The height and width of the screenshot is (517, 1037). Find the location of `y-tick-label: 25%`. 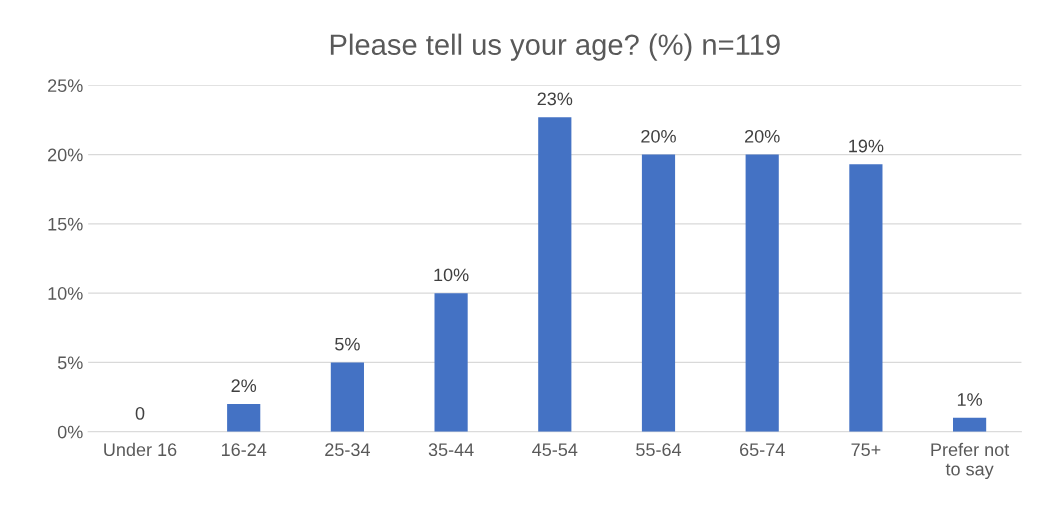

y-tick-label: 25% is located at coordinates (65, 86).